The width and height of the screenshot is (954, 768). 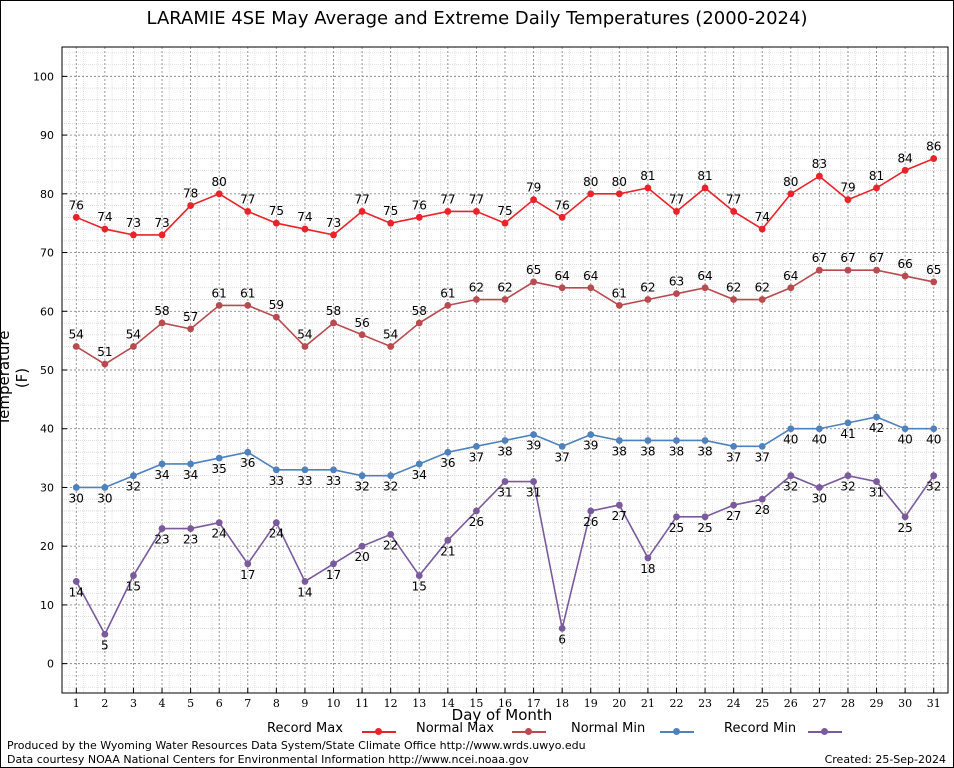 I want to click on data-label-record-min: 32, so click(x=790, y=487).